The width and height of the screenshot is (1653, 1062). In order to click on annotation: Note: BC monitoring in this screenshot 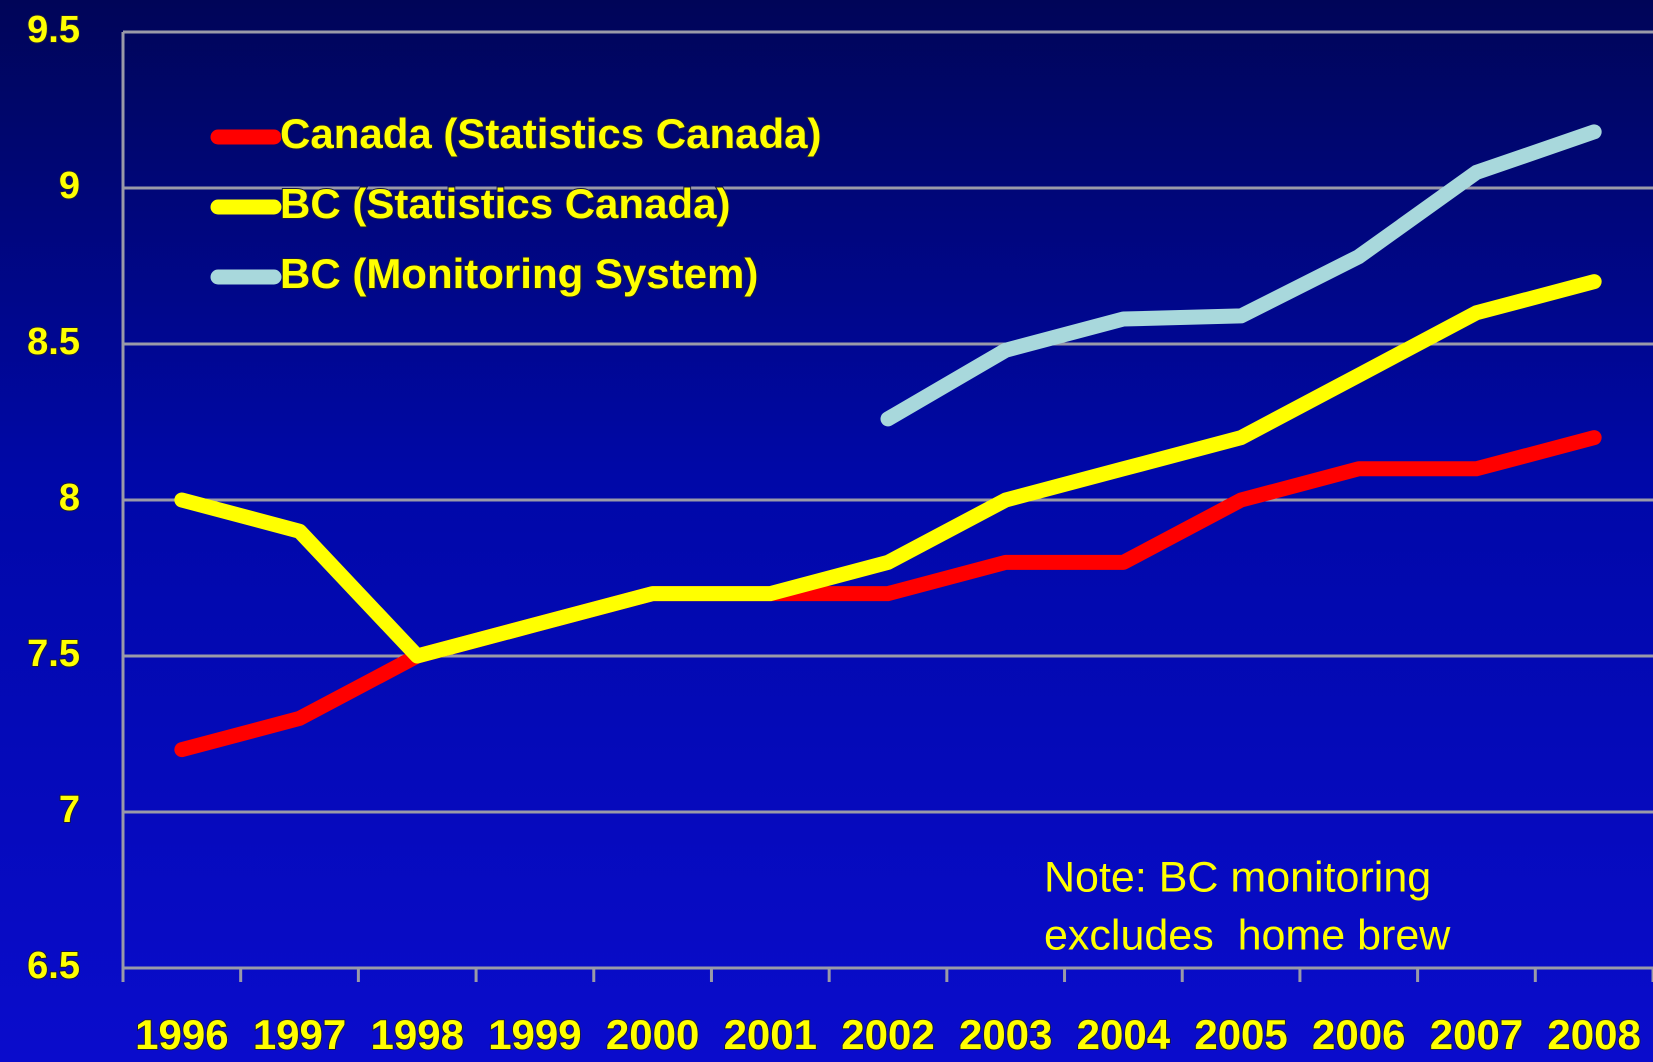, I will do `click(1237, 877)`.